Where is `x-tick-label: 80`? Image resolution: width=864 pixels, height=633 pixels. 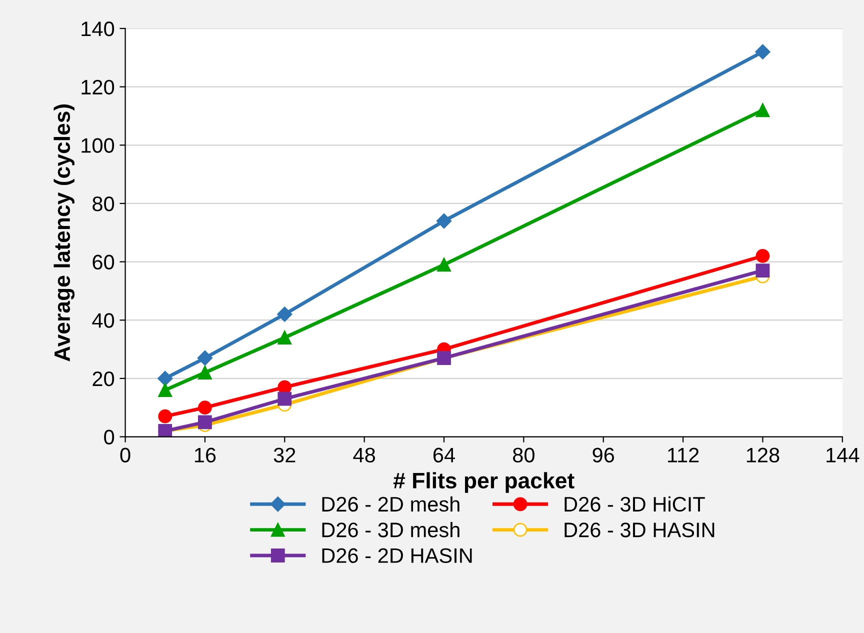 x-tick-label: 80 is located at coordinates (523, 455).